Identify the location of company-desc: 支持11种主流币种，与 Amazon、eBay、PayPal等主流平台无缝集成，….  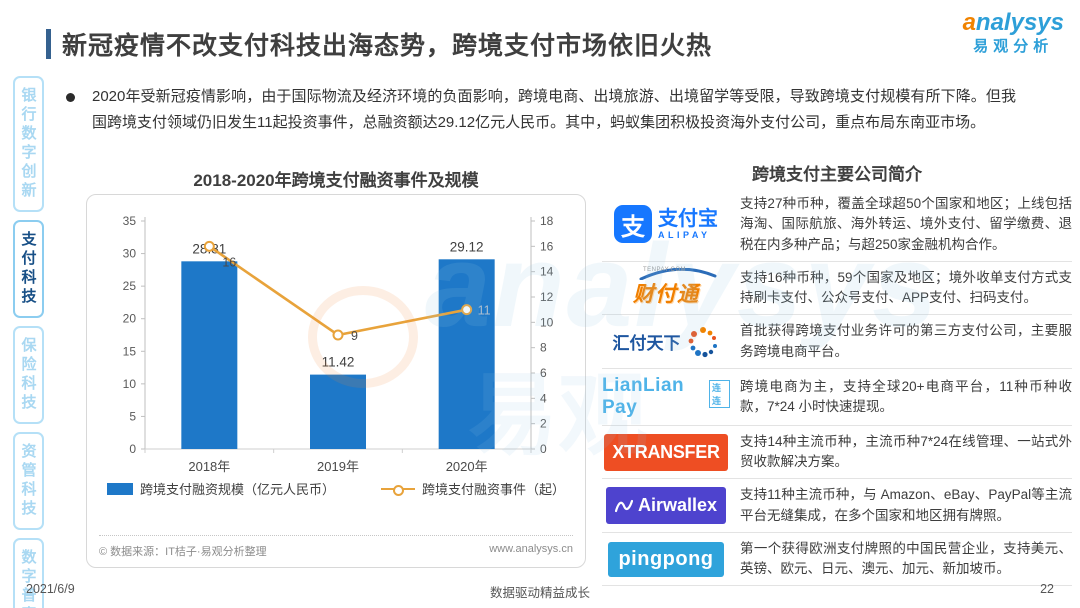
(906, 505).